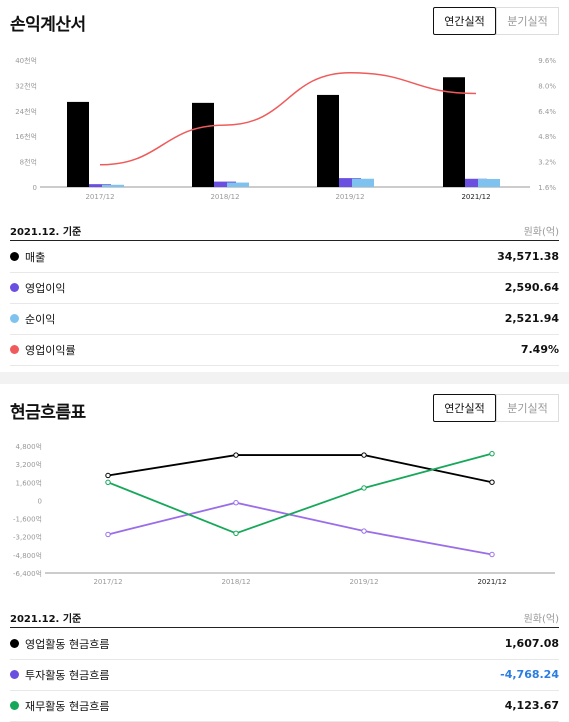 This screenshot has width=569, height=722. Describe the element at coordinates (284, 257) in the screenshot. I see `income-row: 매출 34,571.38` at that location.